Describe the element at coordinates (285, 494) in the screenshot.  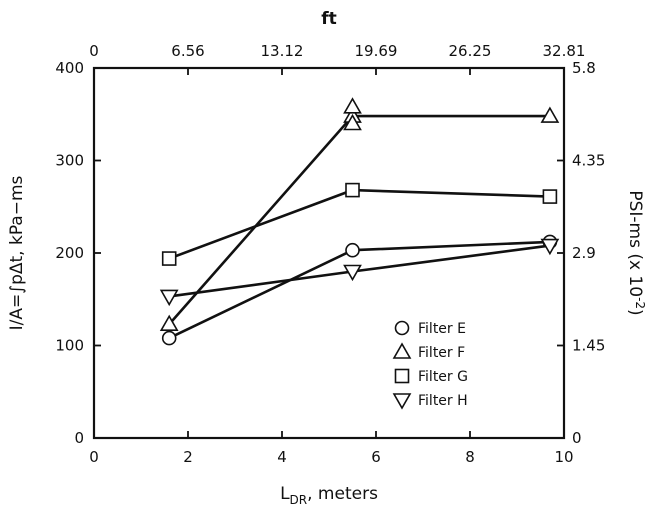
I see `x-axis-title-main: L` at that location.